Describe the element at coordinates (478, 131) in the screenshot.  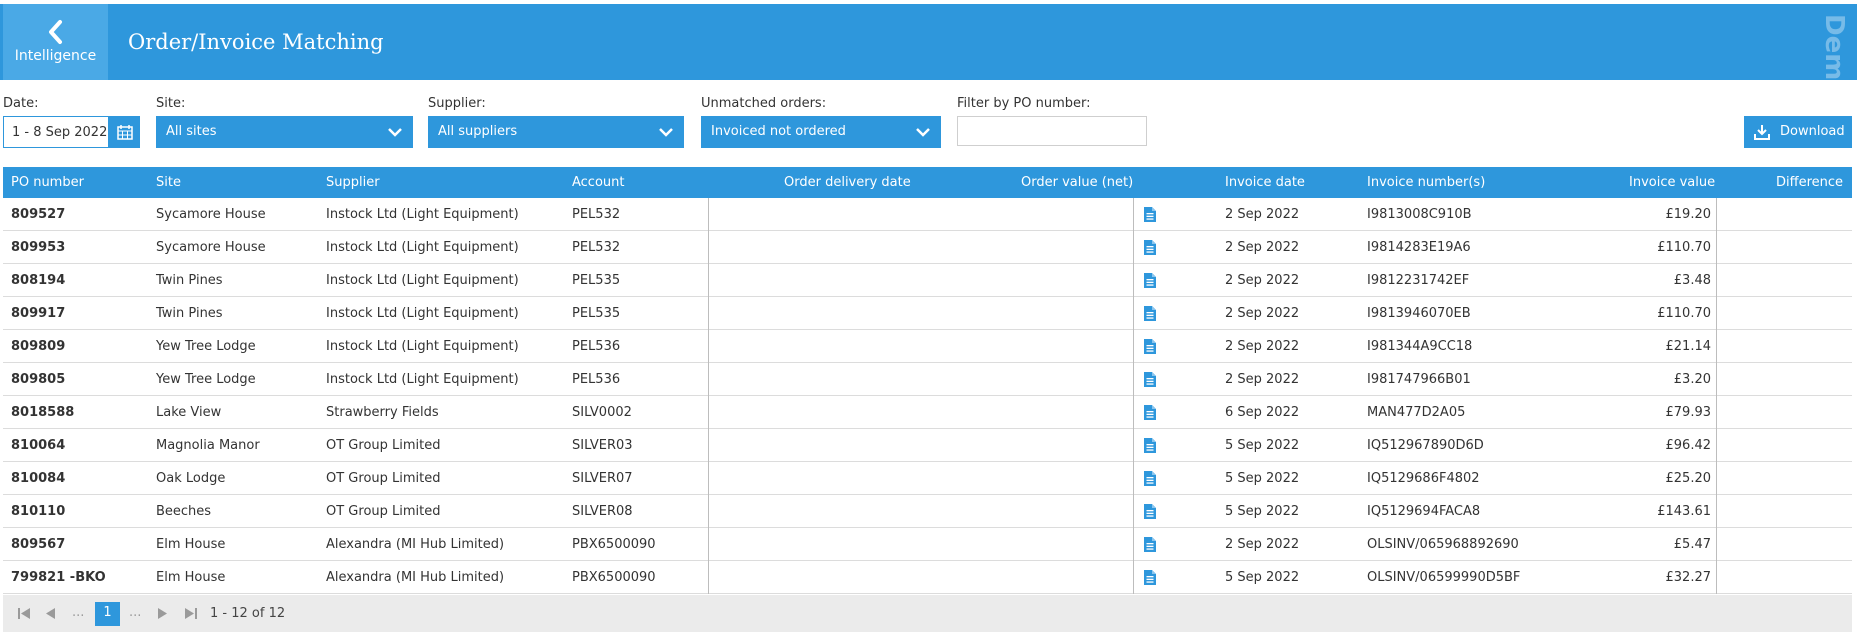
I see `supplier-select-value: All suppliers` at that location.